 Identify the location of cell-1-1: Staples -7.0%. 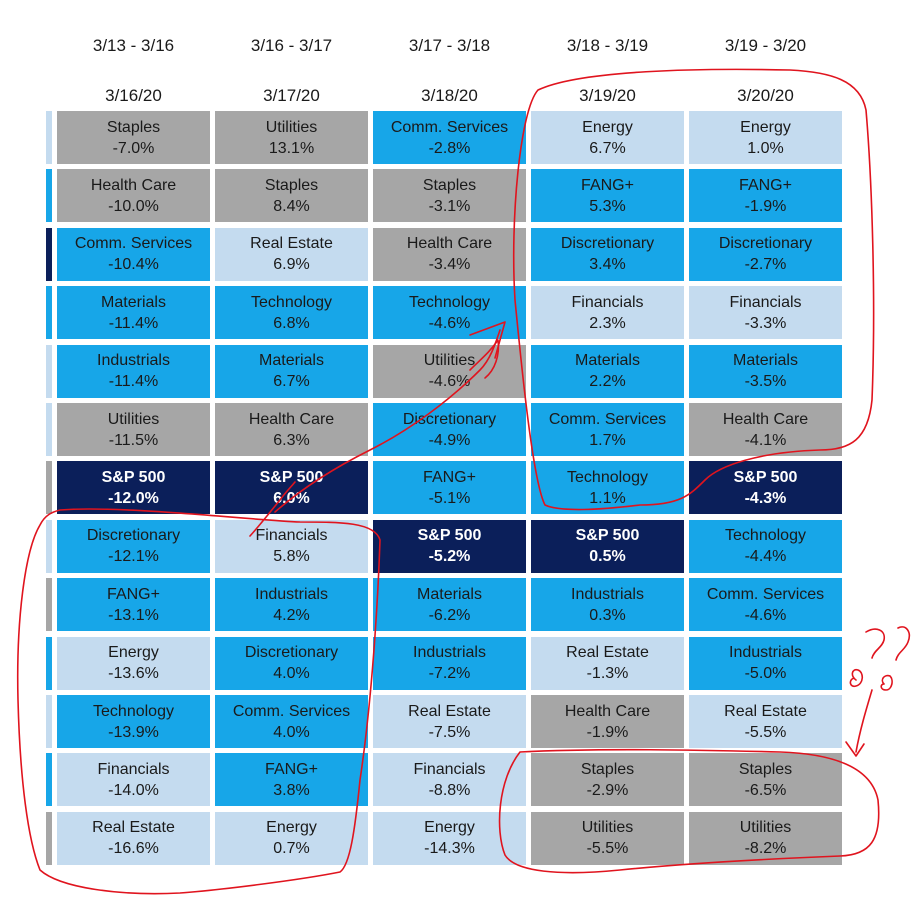
(133, 137).